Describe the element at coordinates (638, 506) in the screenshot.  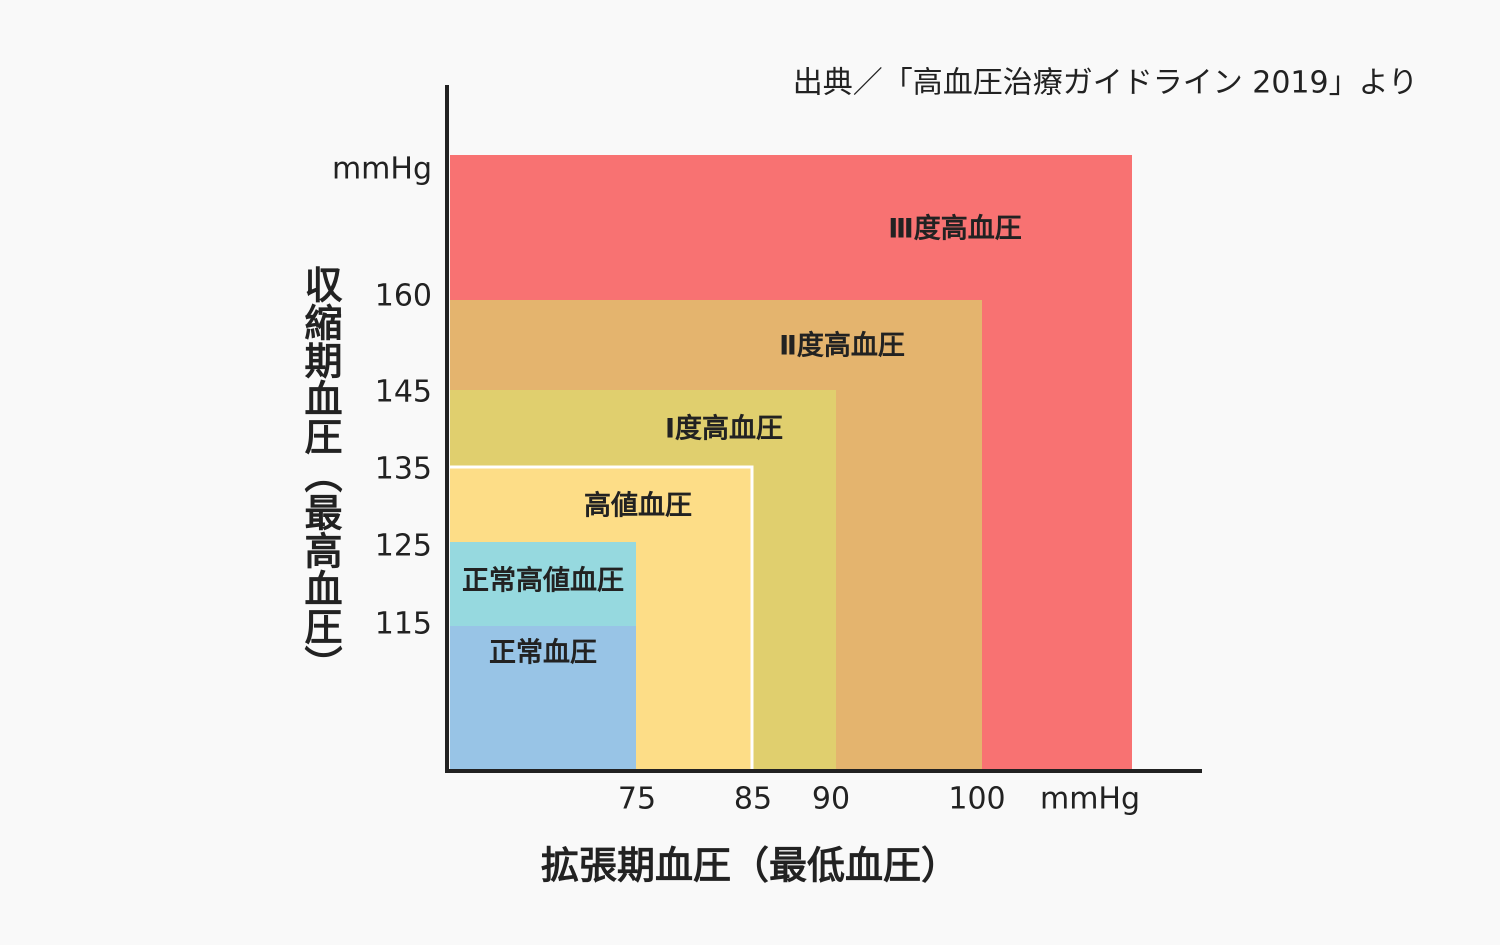
I see `region-label: 高値血圧` at that location.